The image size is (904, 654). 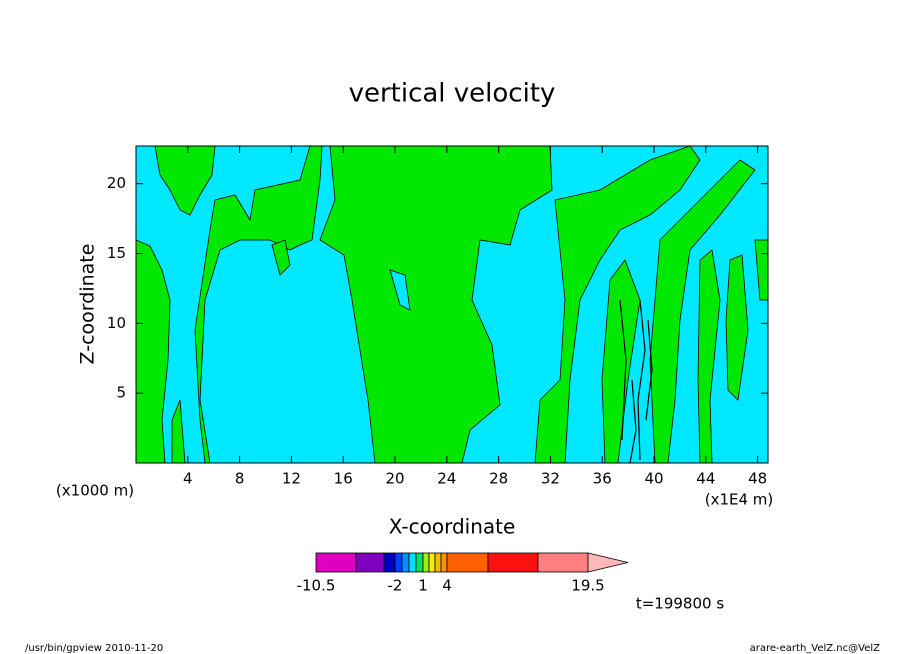 What do you see at coordinates (815, 648) in the screenshot?
I see `footer-right: arare-earth_VelZ.nc@VelZ` at bounding box center [815, 648].